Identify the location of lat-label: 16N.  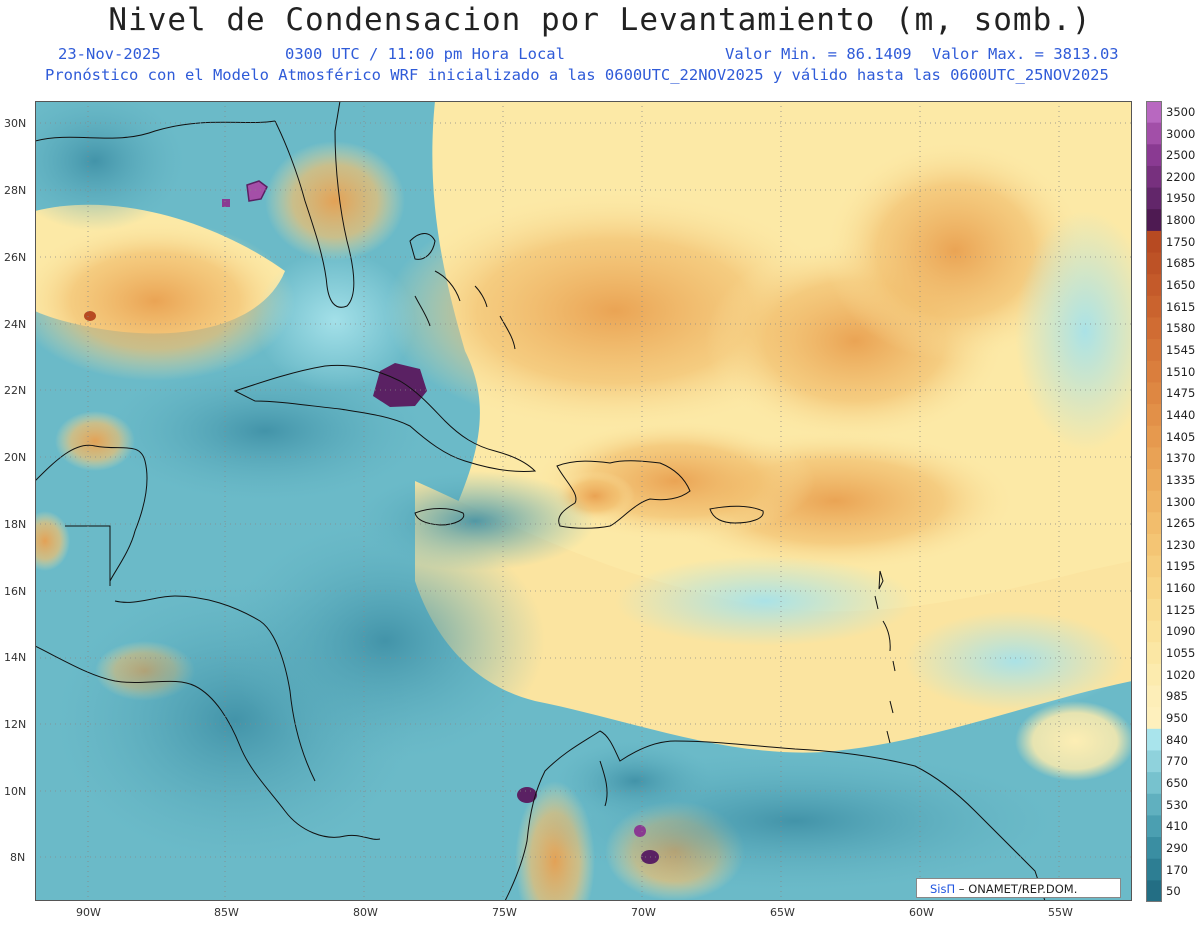
(15, 591).